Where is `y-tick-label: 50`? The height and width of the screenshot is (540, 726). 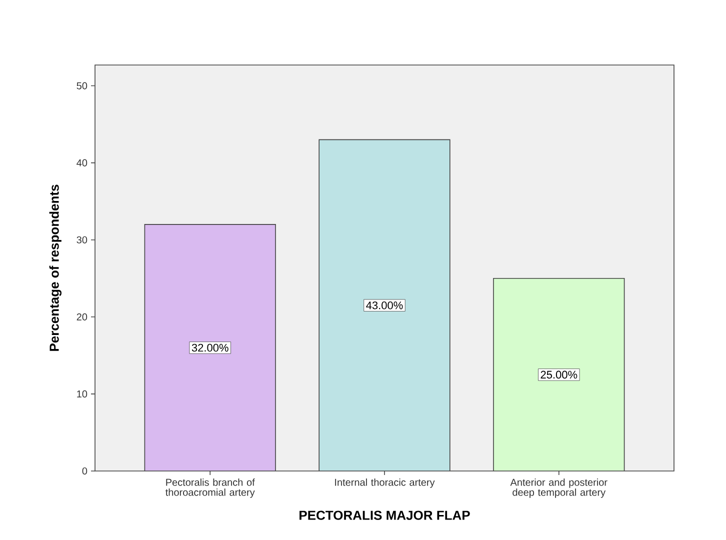 y-tick-label: 50 is located at coordinates (82, 86).